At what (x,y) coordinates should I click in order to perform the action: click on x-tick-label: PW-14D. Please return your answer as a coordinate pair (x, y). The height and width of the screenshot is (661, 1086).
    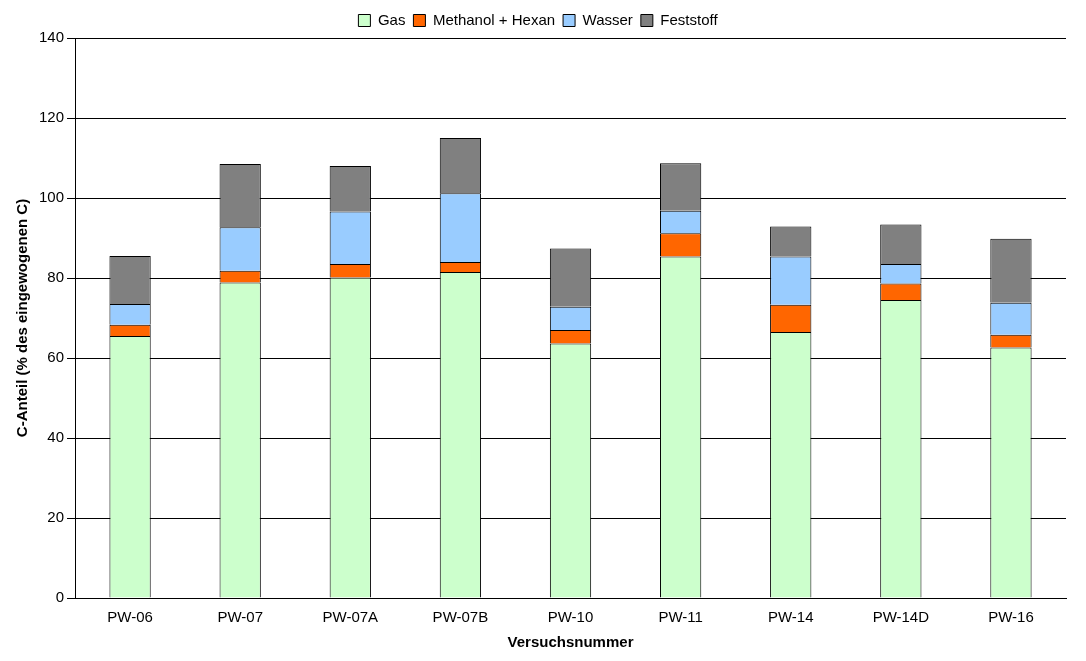
    Looking at the image, I should click on (901, 617).